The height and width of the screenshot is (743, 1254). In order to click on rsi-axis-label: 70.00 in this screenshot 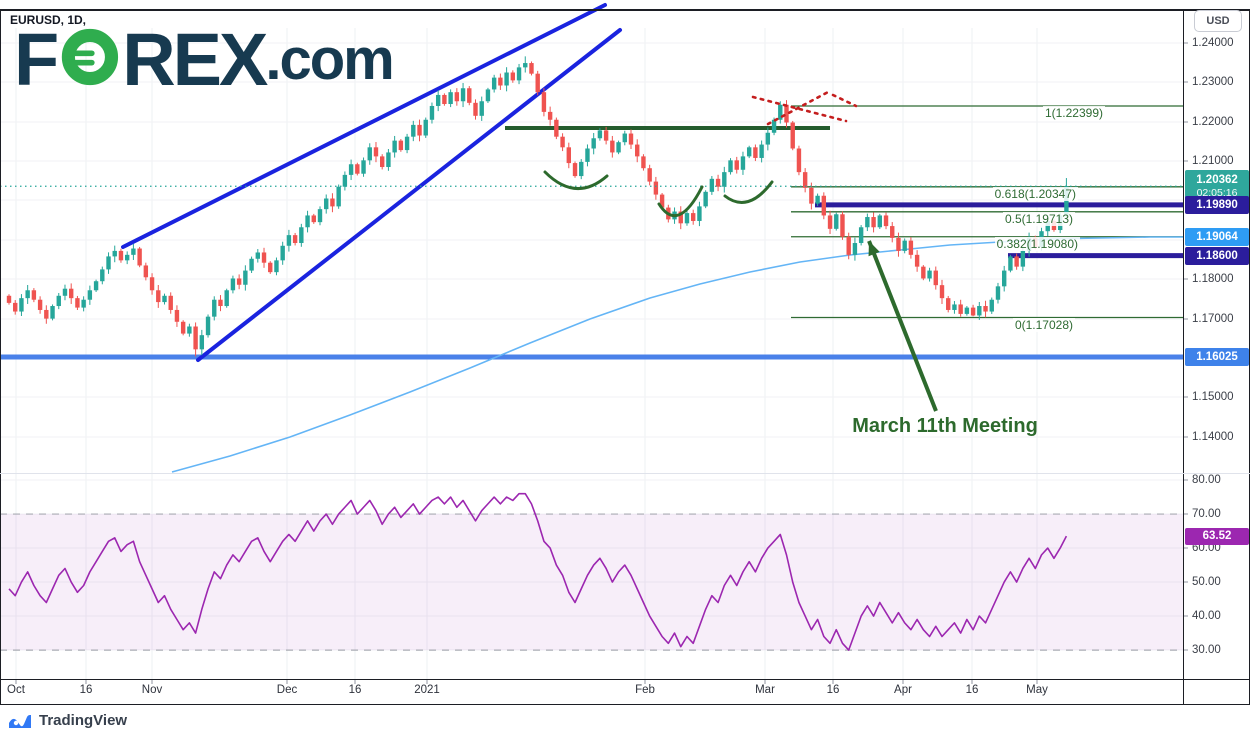, I will do `click(1206, 514)`.